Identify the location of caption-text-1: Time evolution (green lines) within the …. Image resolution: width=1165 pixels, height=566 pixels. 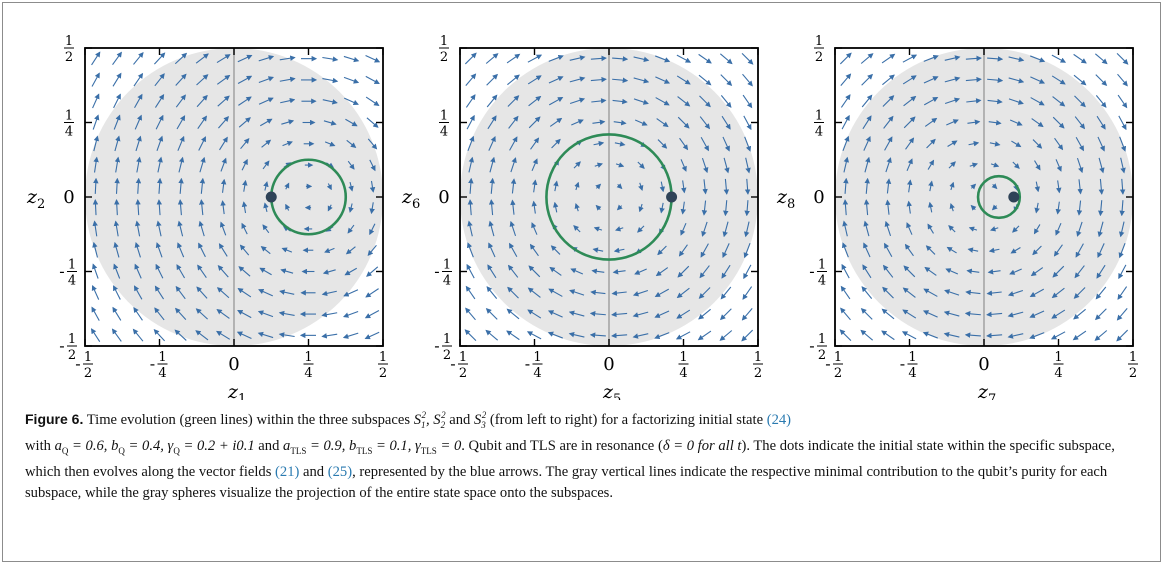
(248, 419).